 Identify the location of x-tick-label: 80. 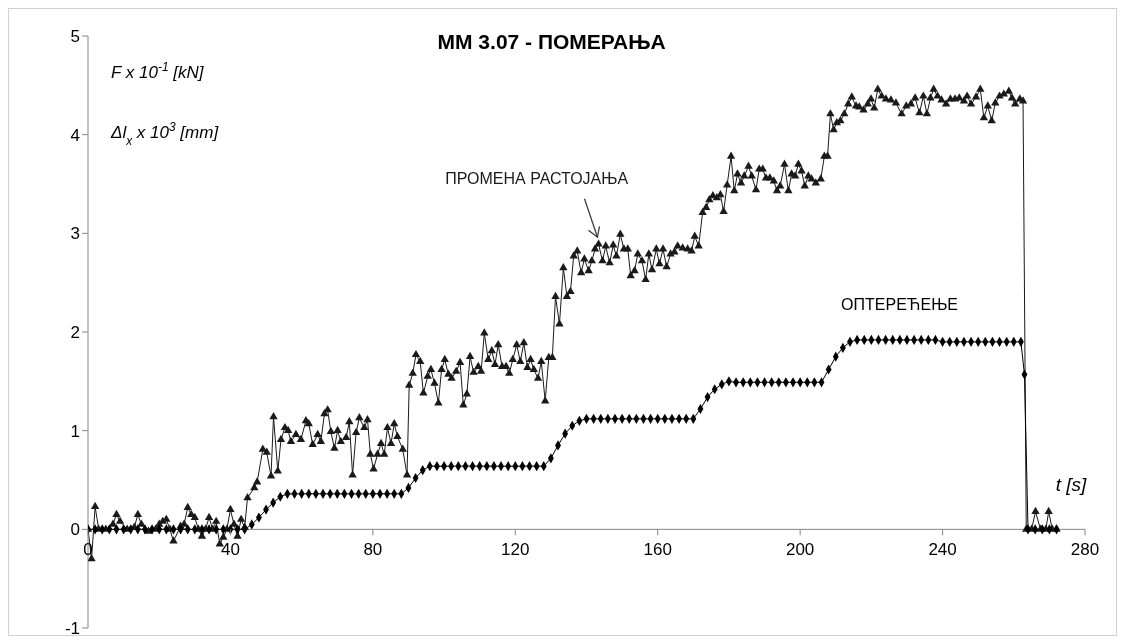
(373, 550).